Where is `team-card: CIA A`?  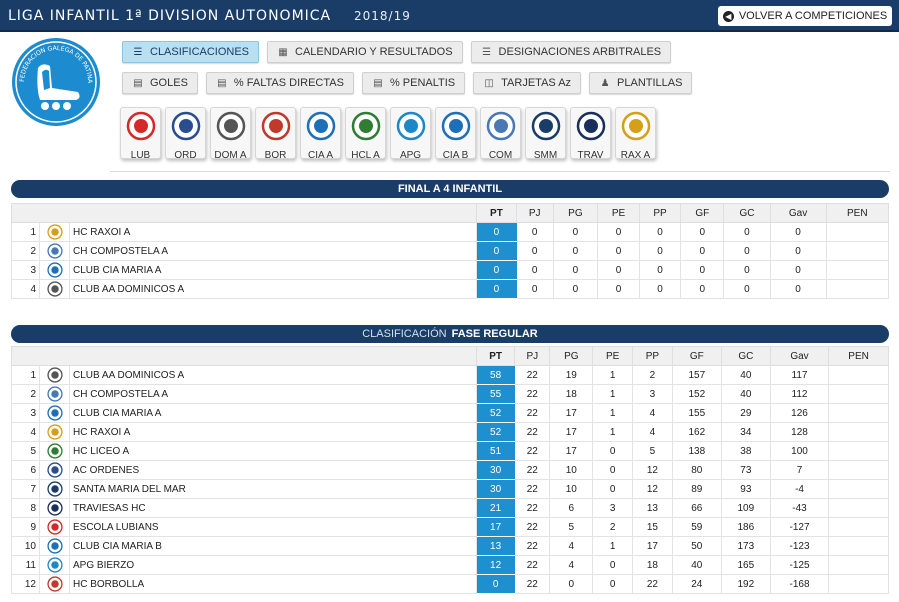
team-card: CIA A is located at coordinates (320, 134).